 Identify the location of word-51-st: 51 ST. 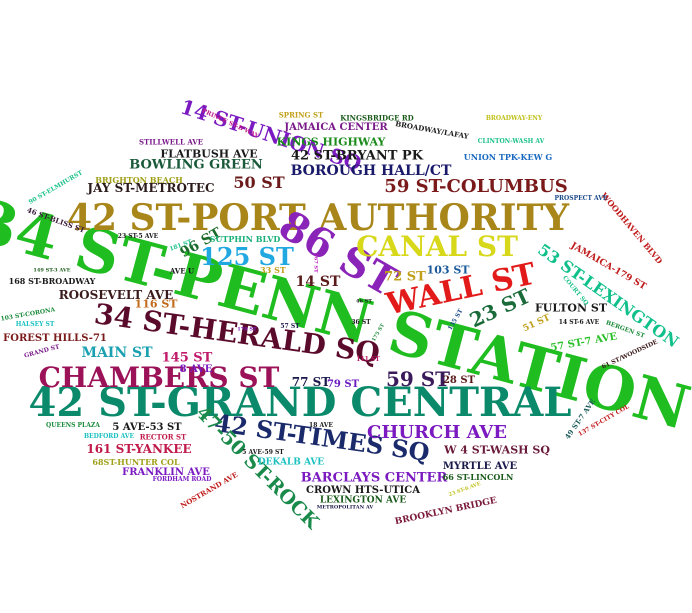
(536, 323).